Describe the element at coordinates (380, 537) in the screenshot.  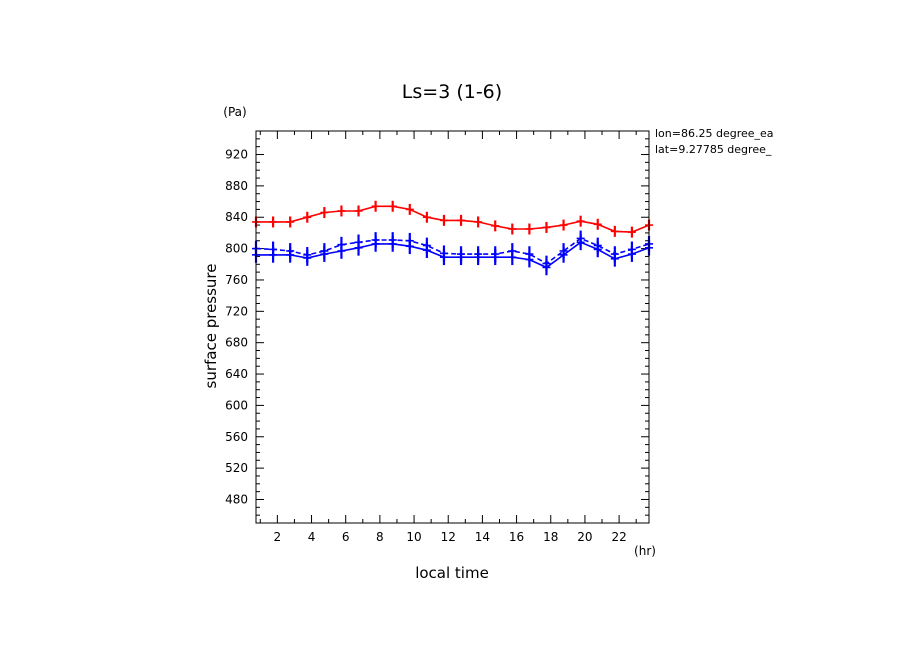
I see `x-tick-label: 8` at that location.